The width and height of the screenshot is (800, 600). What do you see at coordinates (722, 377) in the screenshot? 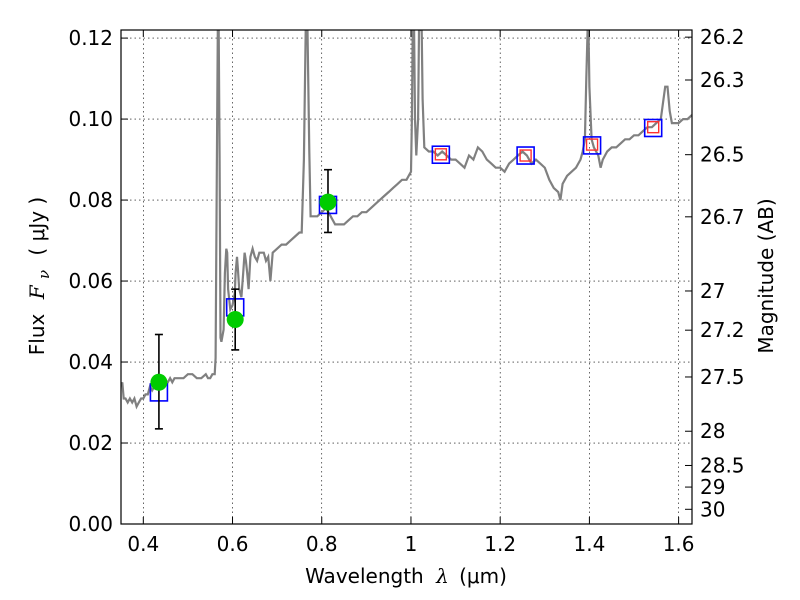
I see `y2-tick-label: 27.5` at bounding box center [722, 377].